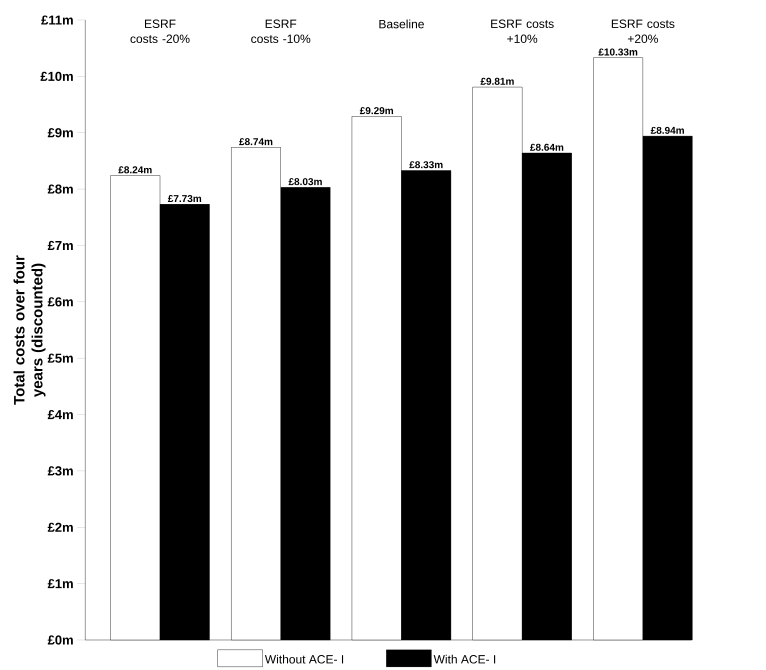  I want to click on y-tick-label: £6m, so click(60, 301).